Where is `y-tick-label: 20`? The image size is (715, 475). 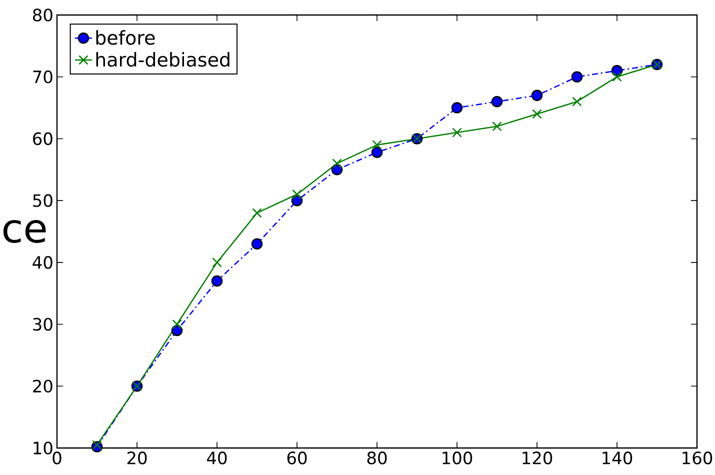
y-tick-label: 20 is located at coordinates (42, 386).